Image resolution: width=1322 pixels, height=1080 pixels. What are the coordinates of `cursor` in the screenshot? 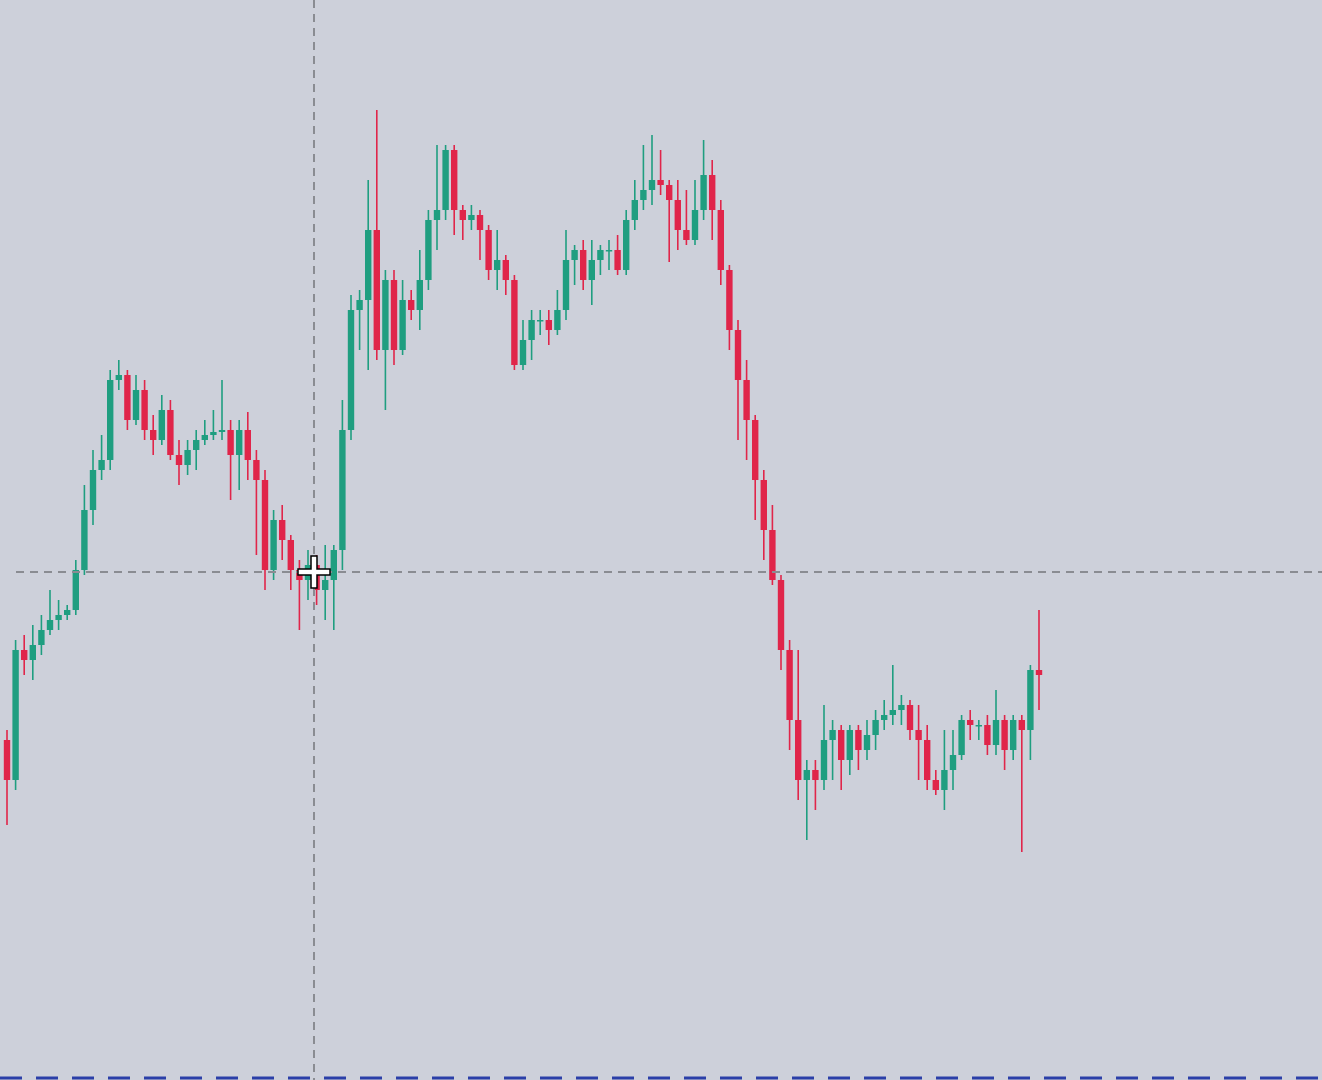 It's located at (314, 572).